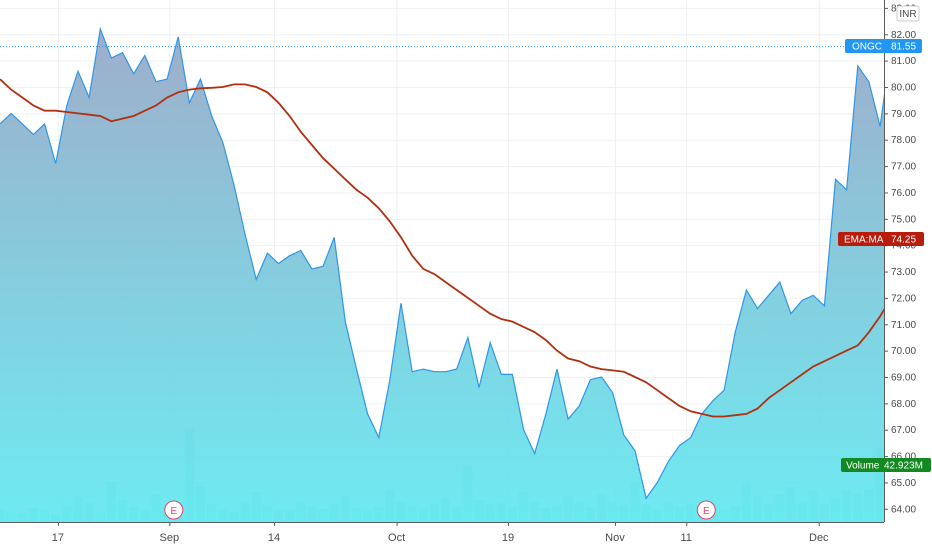  What do you see at coordinates (274, 538) in the screenshot?
I see `x-tick-label: 14` at bounding box center [274, 538].